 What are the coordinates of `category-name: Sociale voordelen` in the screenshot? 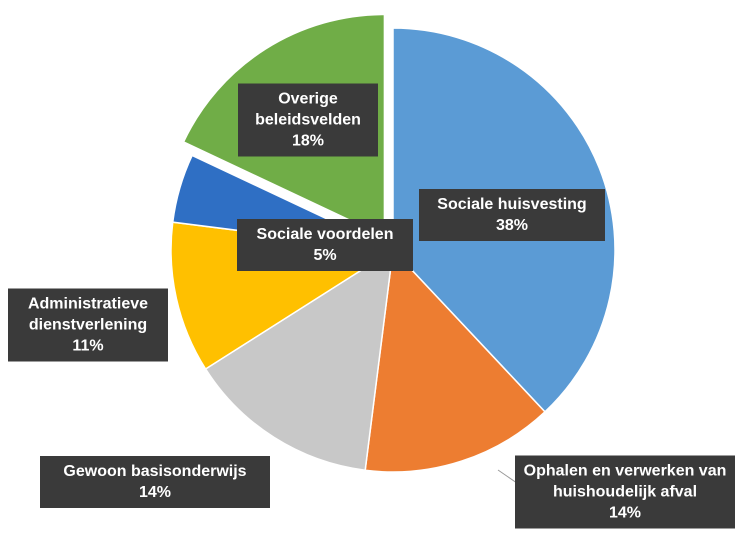 It's located at (325, 234).